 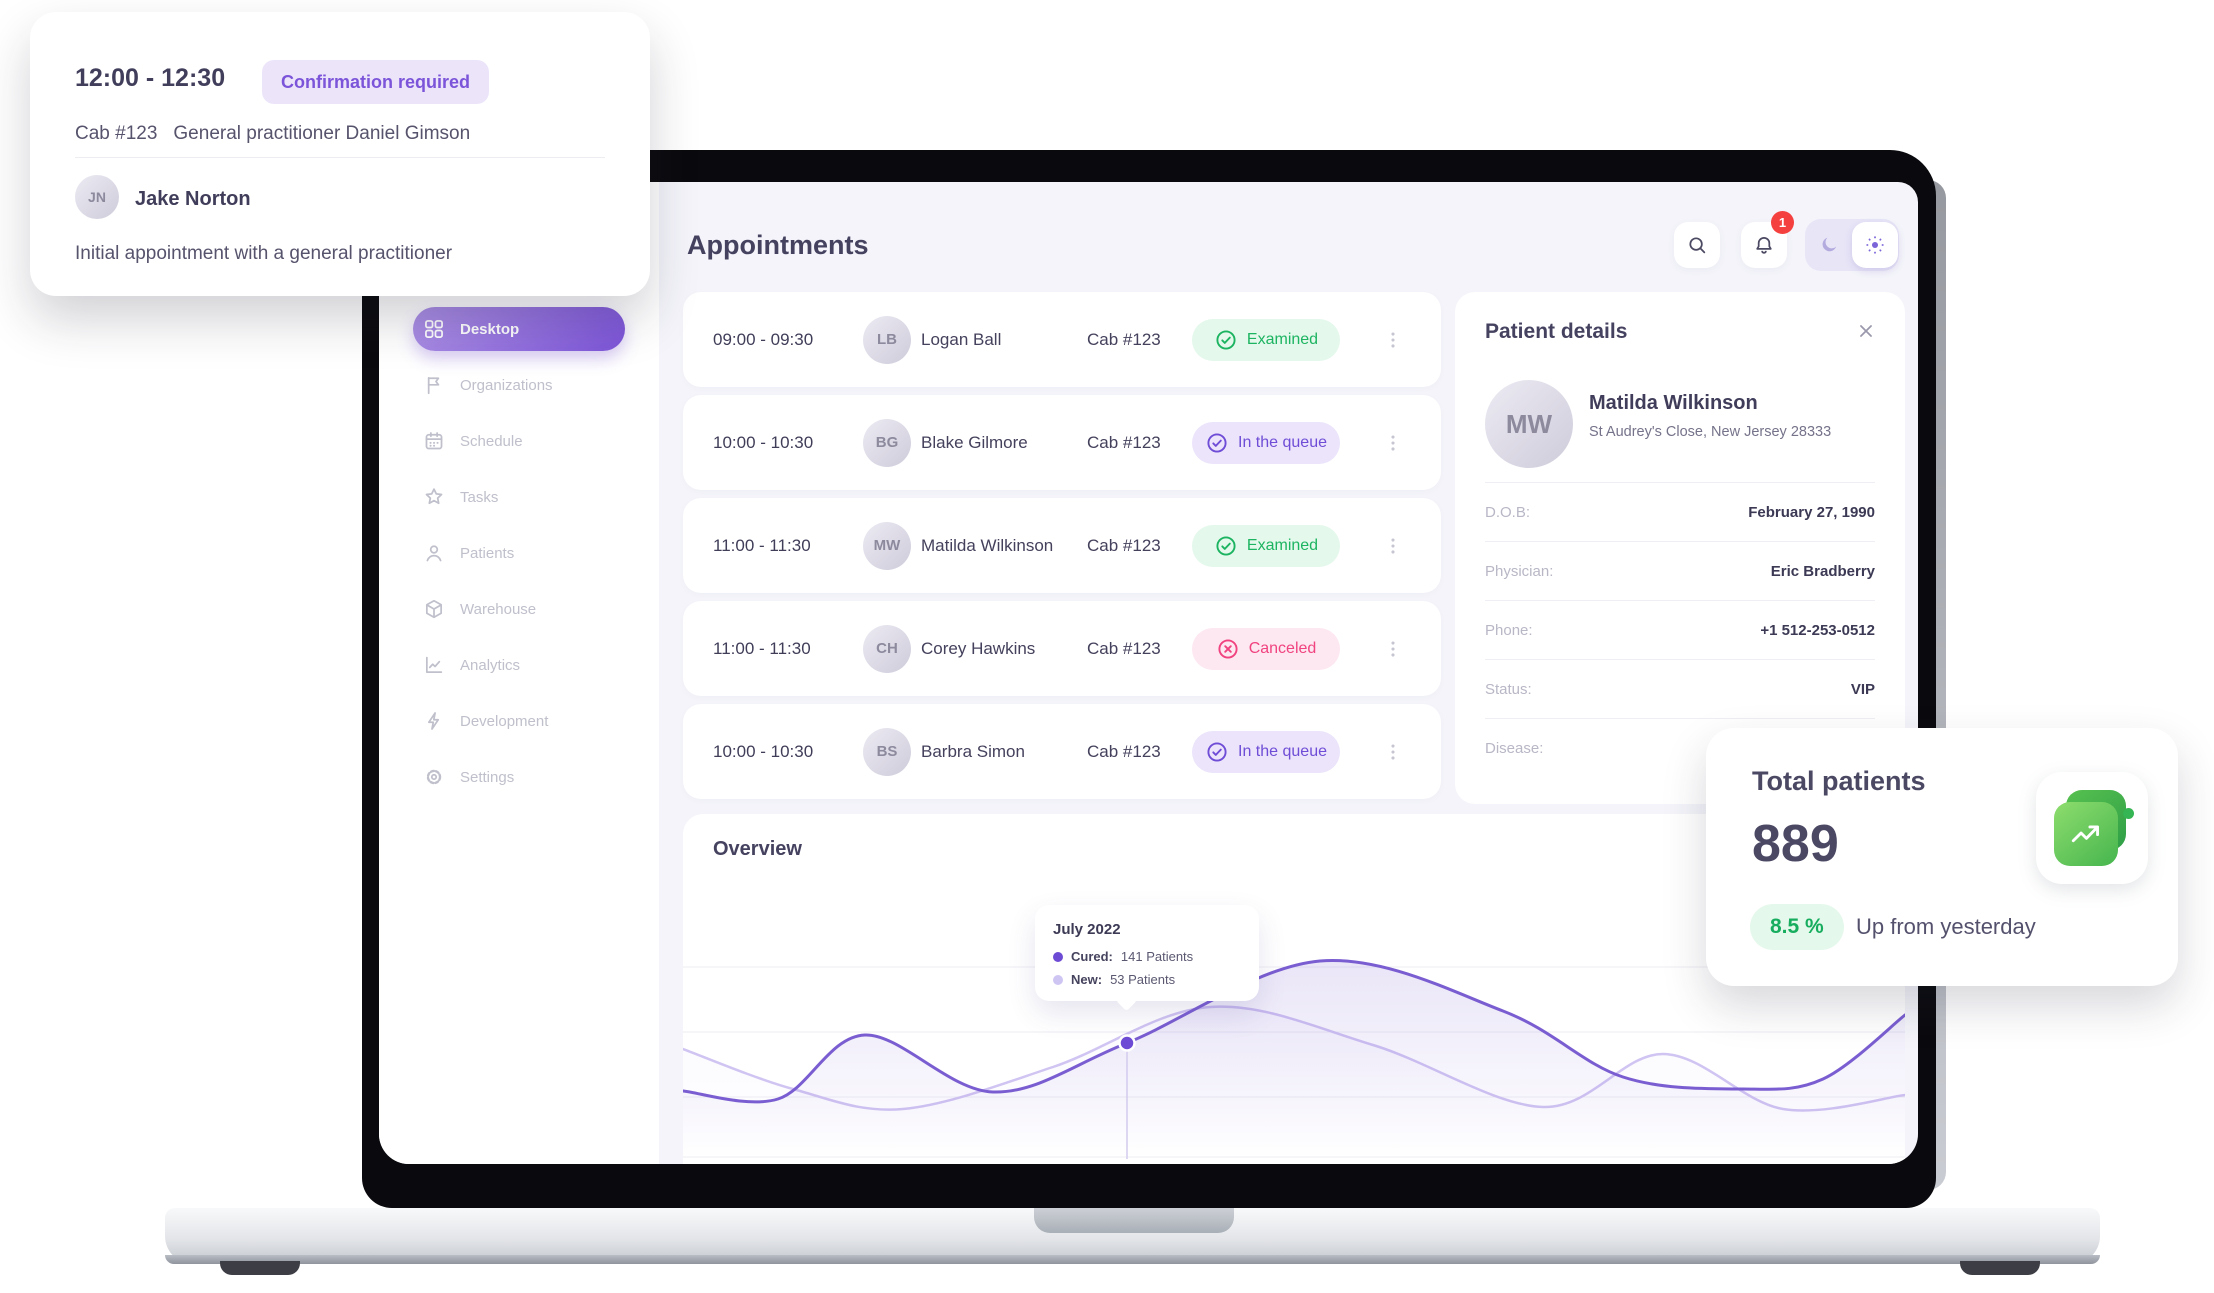 What do you see at coordinates (887, 339) in the screenshot?
I see `avatar: LB` at bounding box center [887, 339].